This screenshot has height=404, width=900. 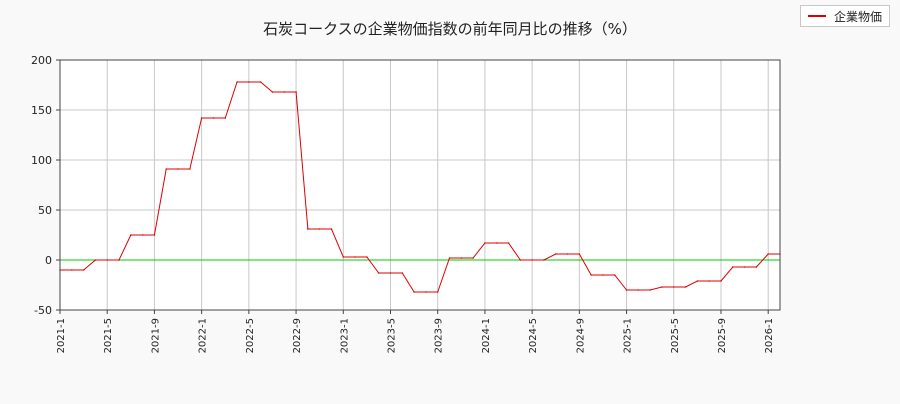 I want to click on x-tick-label: 2025-5, so click(x=675, y=335).